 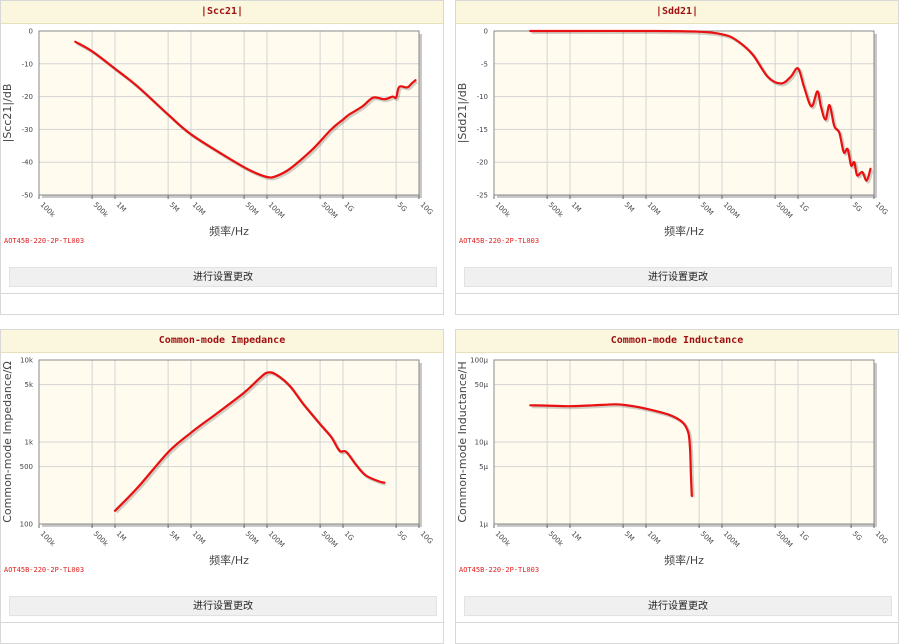 I want to click on y-tick-label: 100μ, so click(x=479, y=361).